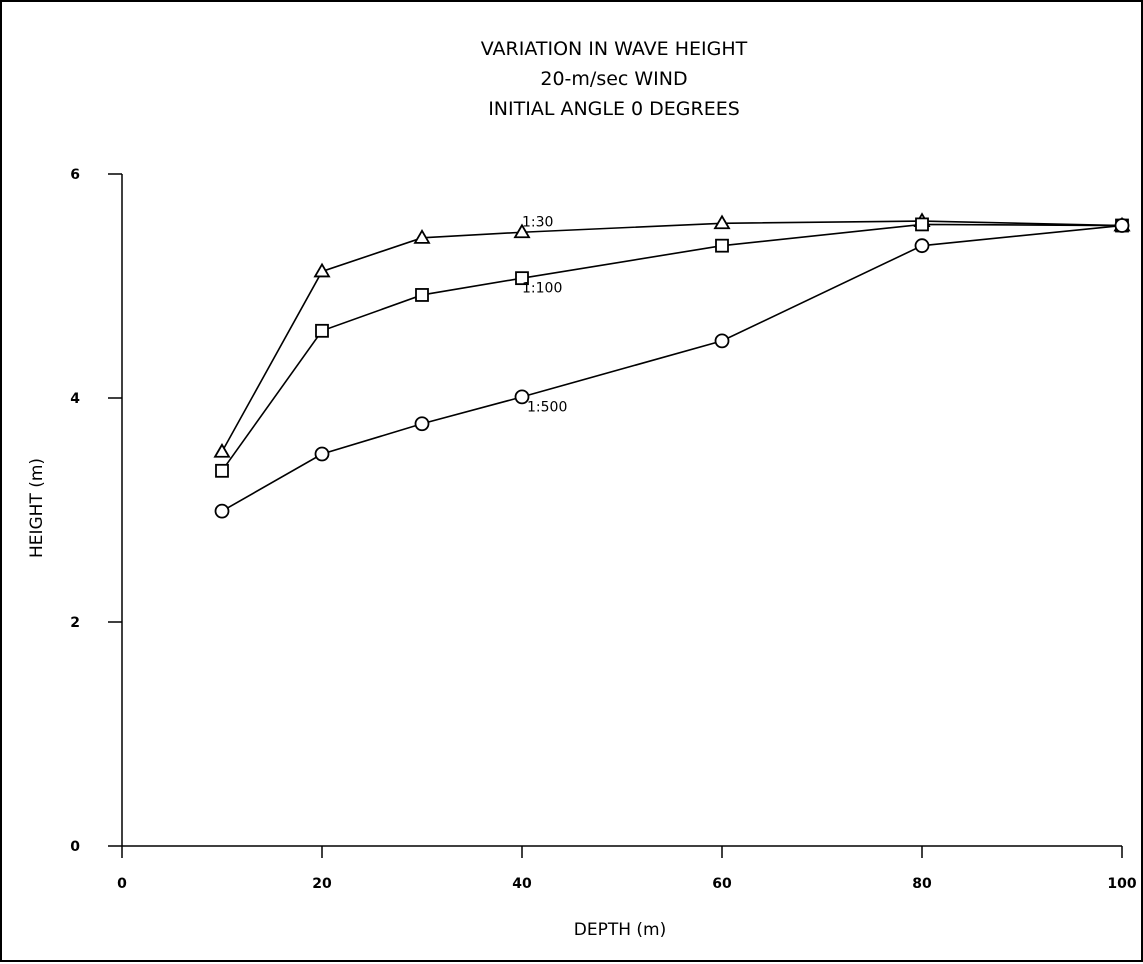 The image size is (1143, 964). Describe the element at coordinates (37, 508) in the screenshot. I see `y-axis-label: HEIGHT (m)` at that location.